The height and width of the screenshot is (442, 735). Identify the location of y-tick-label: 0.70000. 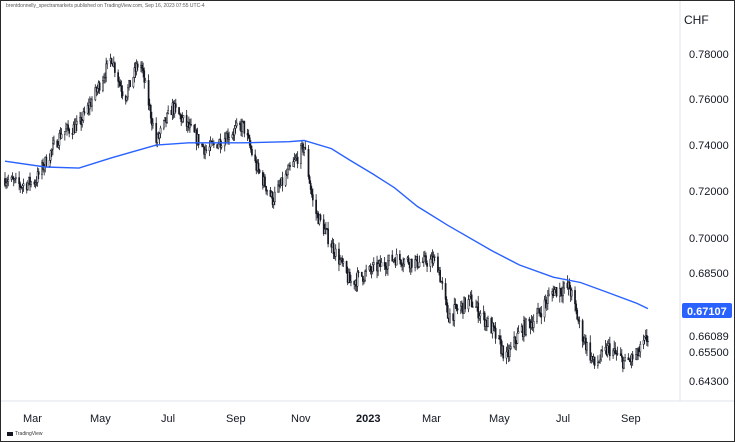
(709, 239).